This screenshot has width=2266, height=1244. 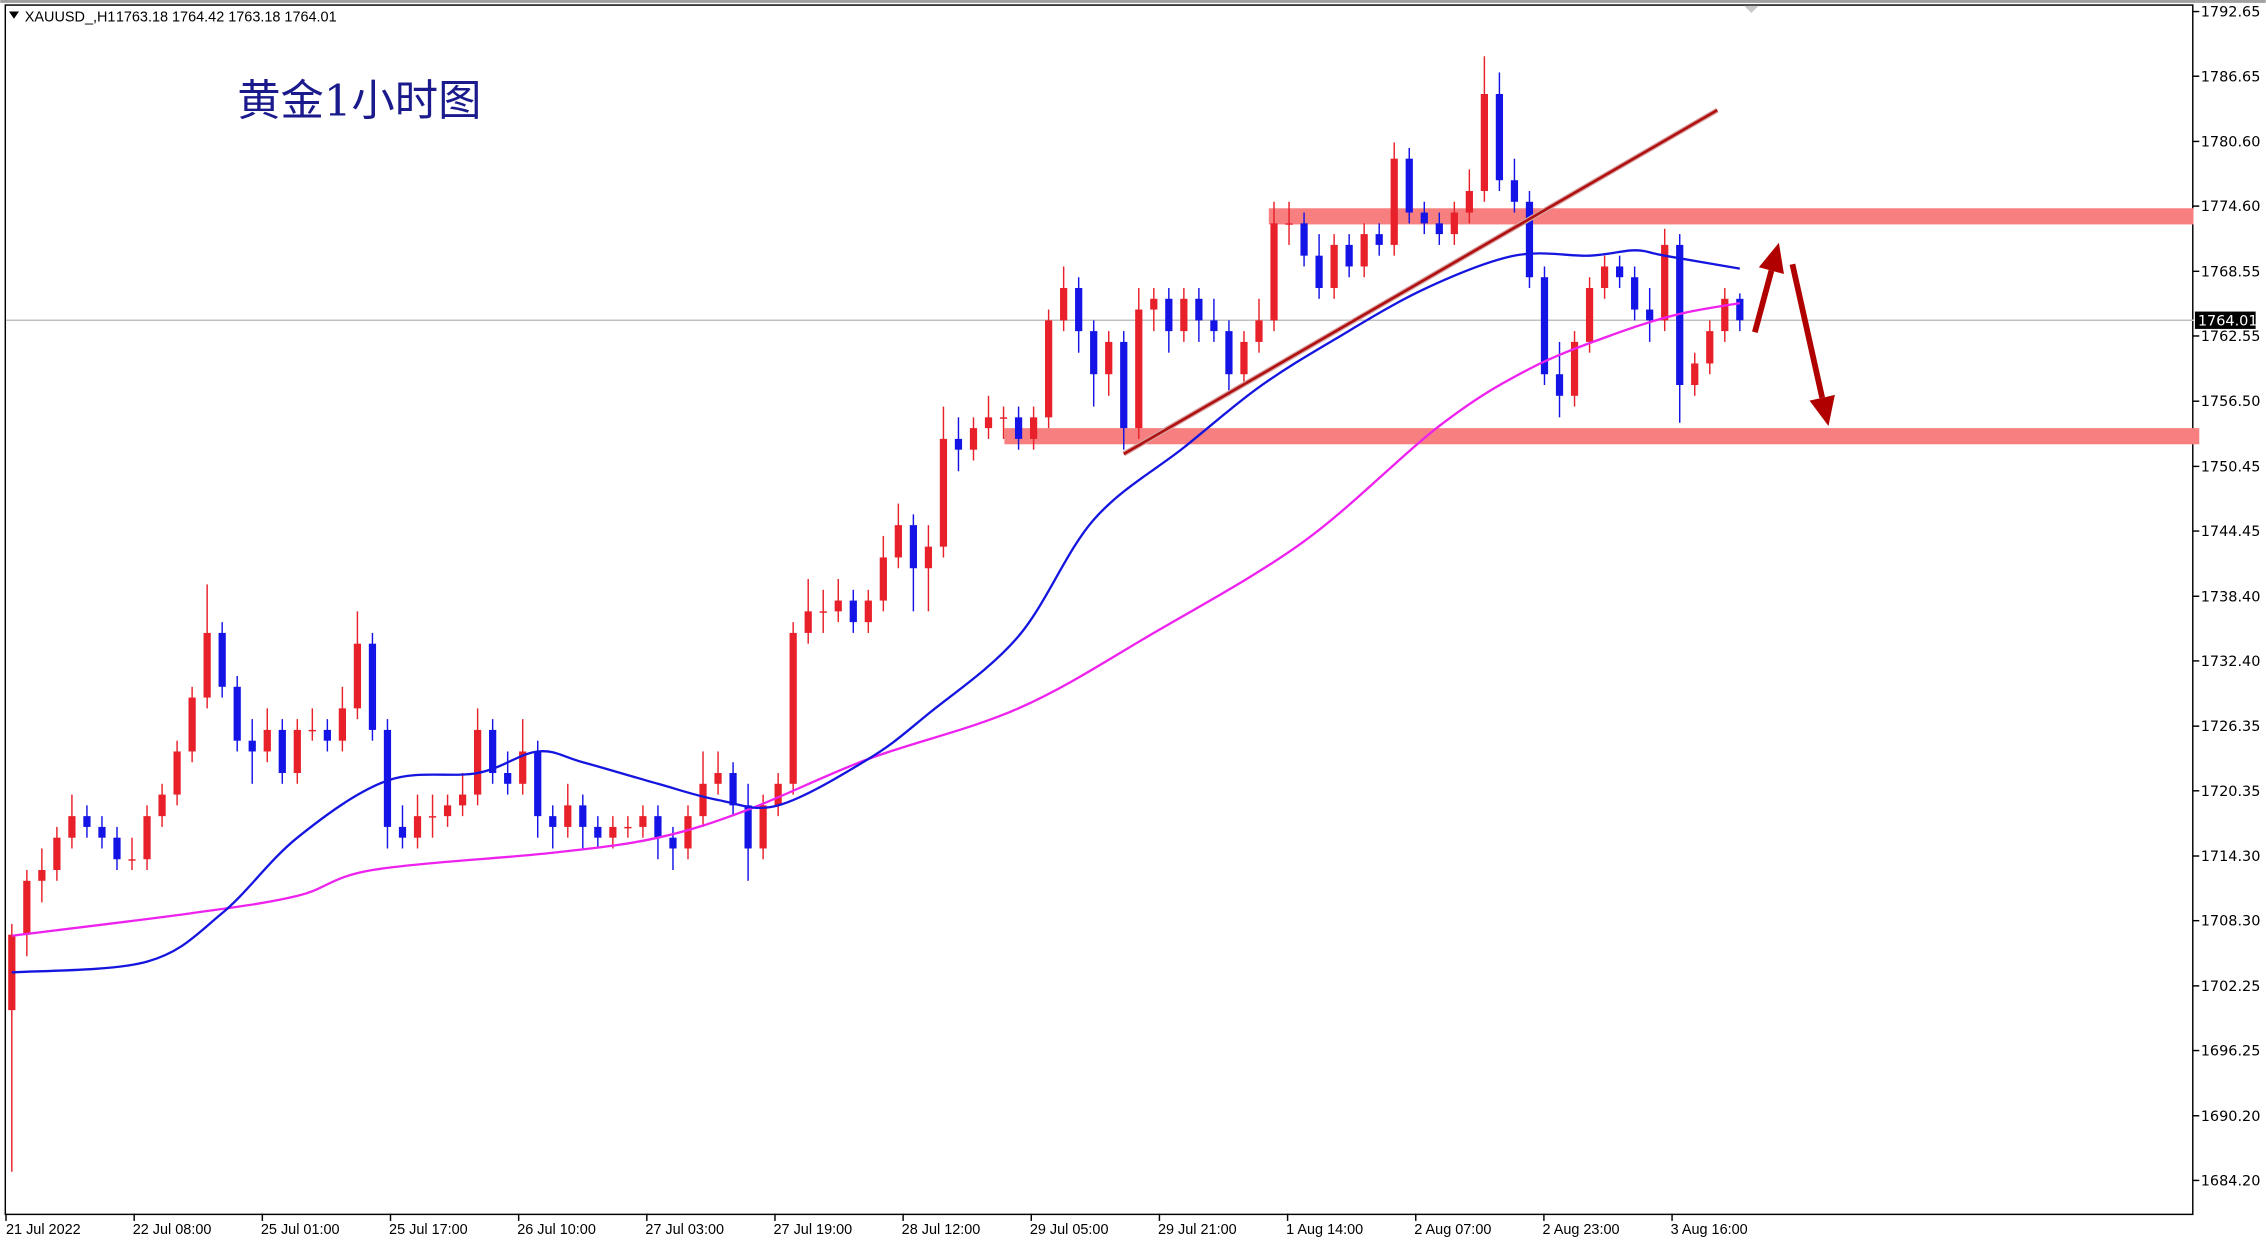 I want to click on collapse-triangle-icon, so click(x=14, y=15).